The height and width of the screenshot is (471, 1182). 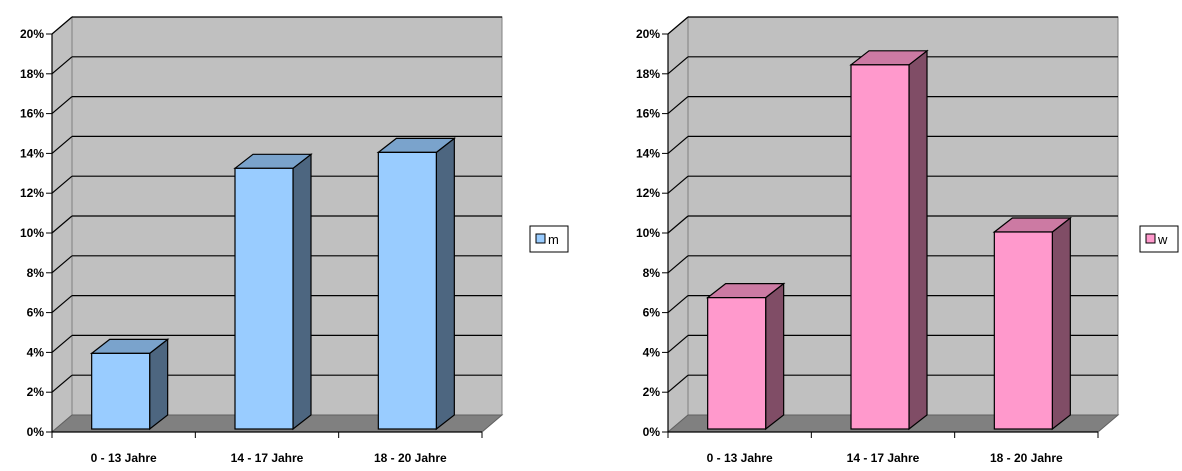 I want to click on m-ytick-label: 16%, so click(x=32, y=114).